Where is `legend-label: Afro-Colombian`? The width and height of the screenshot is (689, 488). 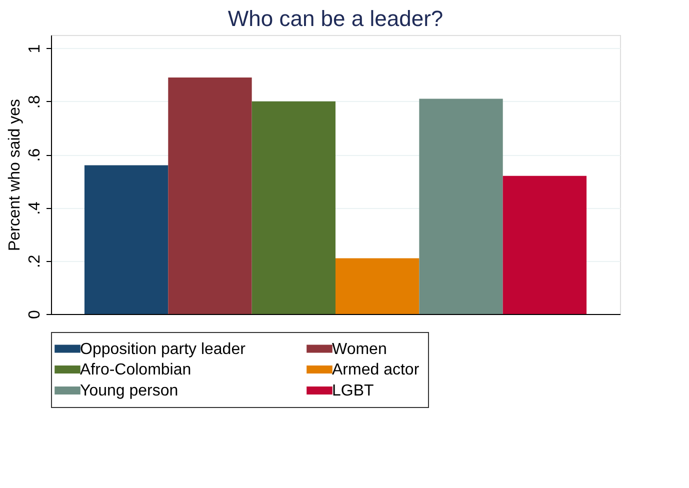
legend-label: Afro-Colombian is located at coordinates (136, 370).